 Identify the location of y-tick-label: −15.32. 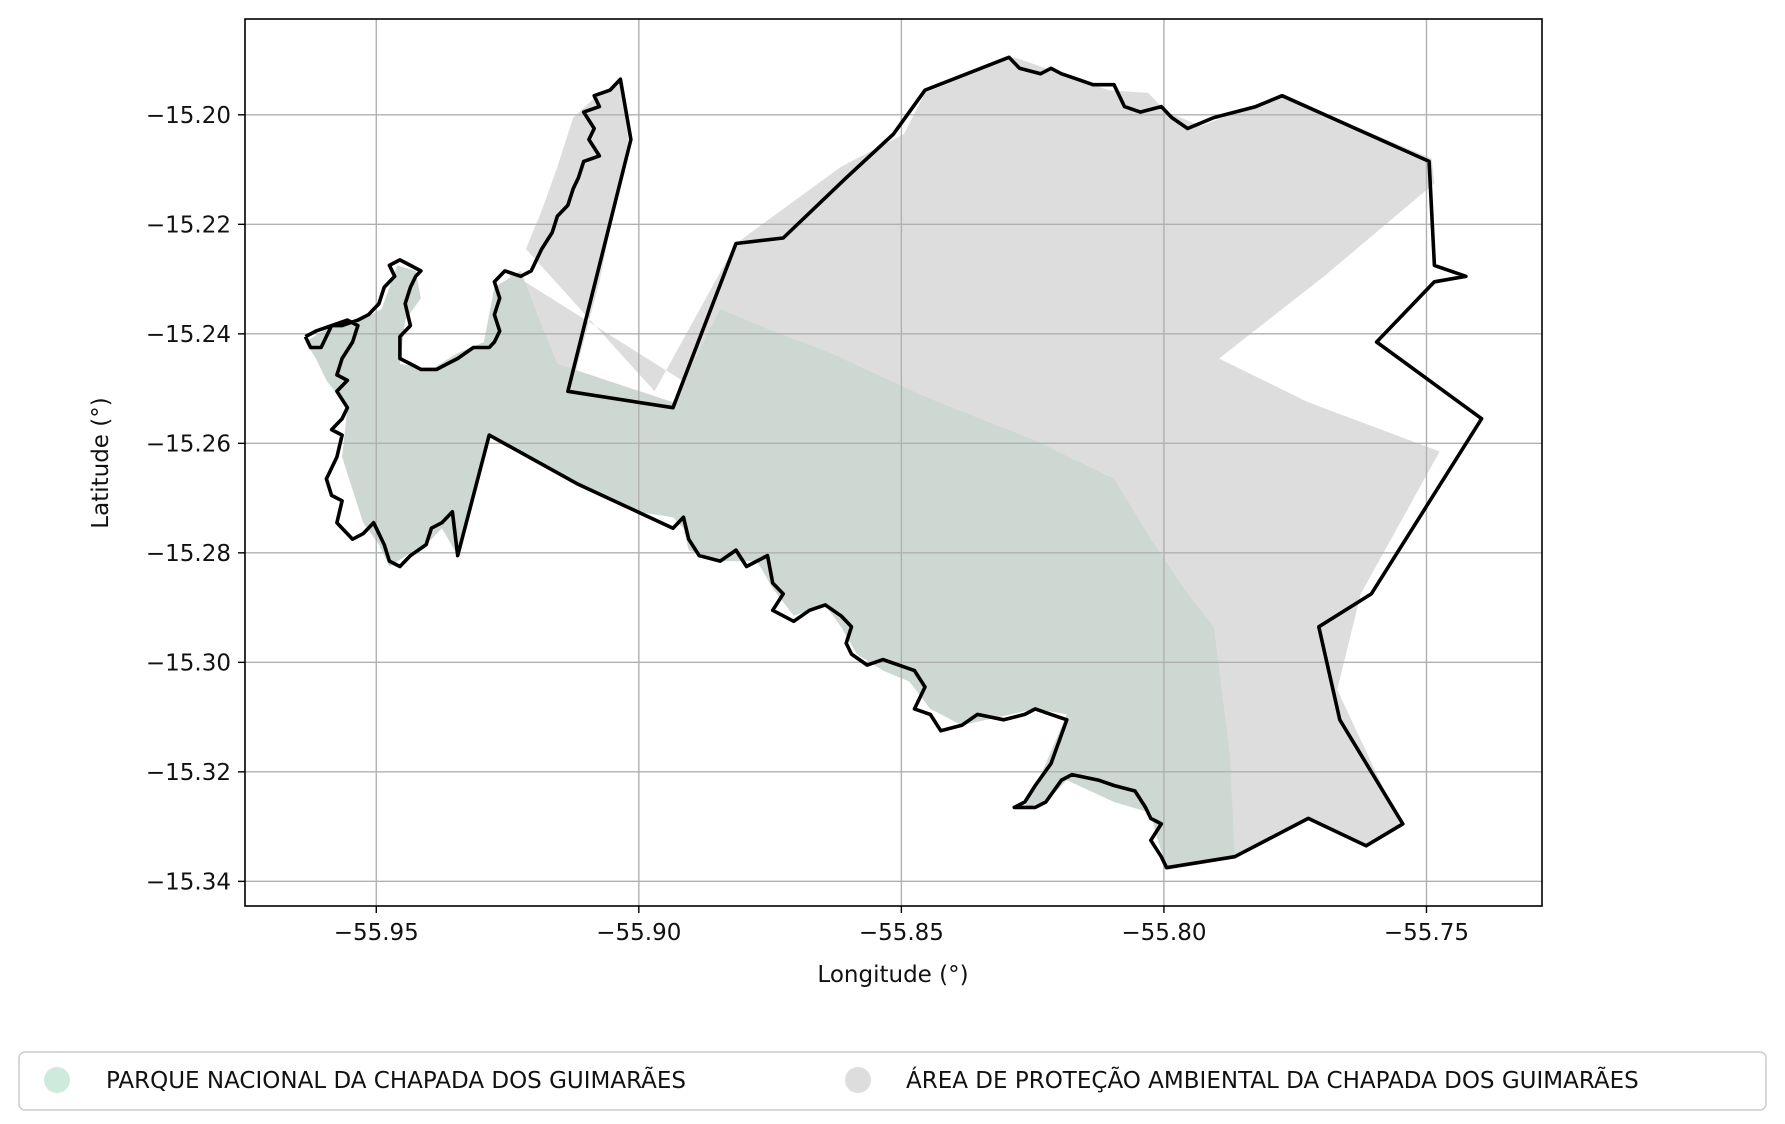
(188, 773).